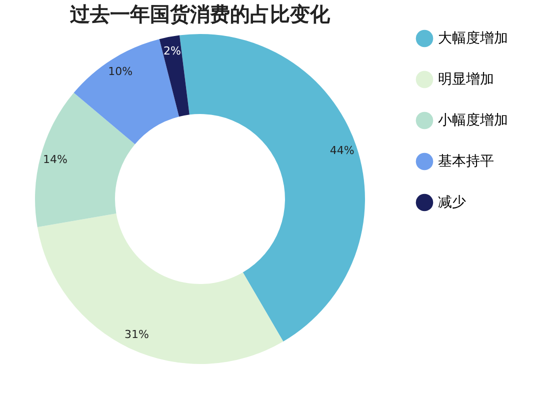 The image size is (550, 399). What do you see at coordinates (466, 162) in the screenshot?
I see `legend-label: 基本持平` at bounding box center [466, 162].